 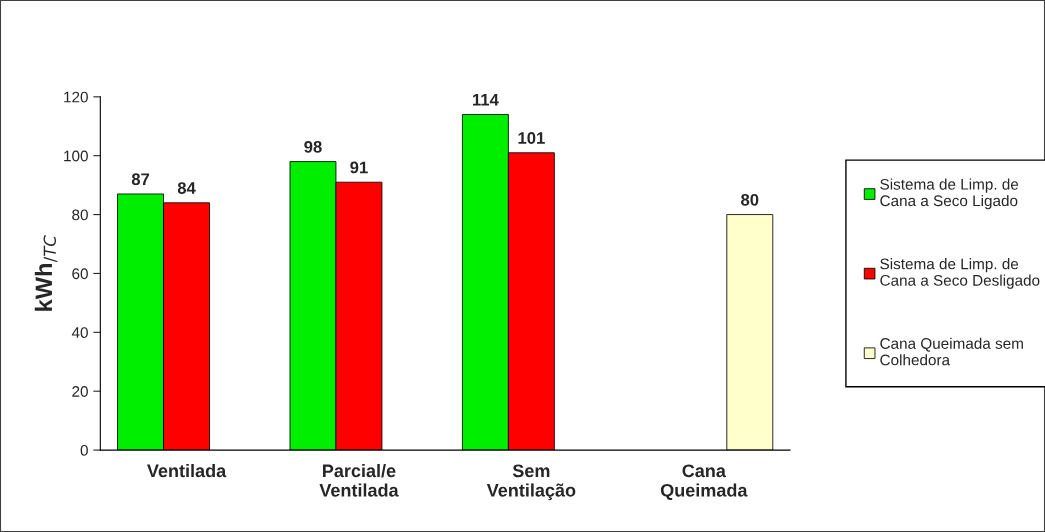 I want to click on data-label: 84, so click(x=186, y=188).